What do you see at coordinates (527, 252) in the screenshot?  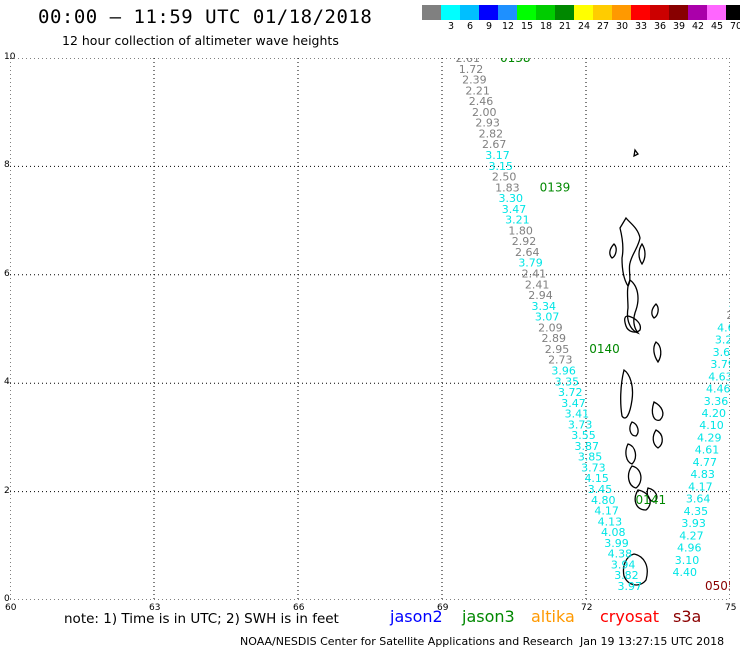 I see `swh-label: 2.64` at bounding box center [527, 252].